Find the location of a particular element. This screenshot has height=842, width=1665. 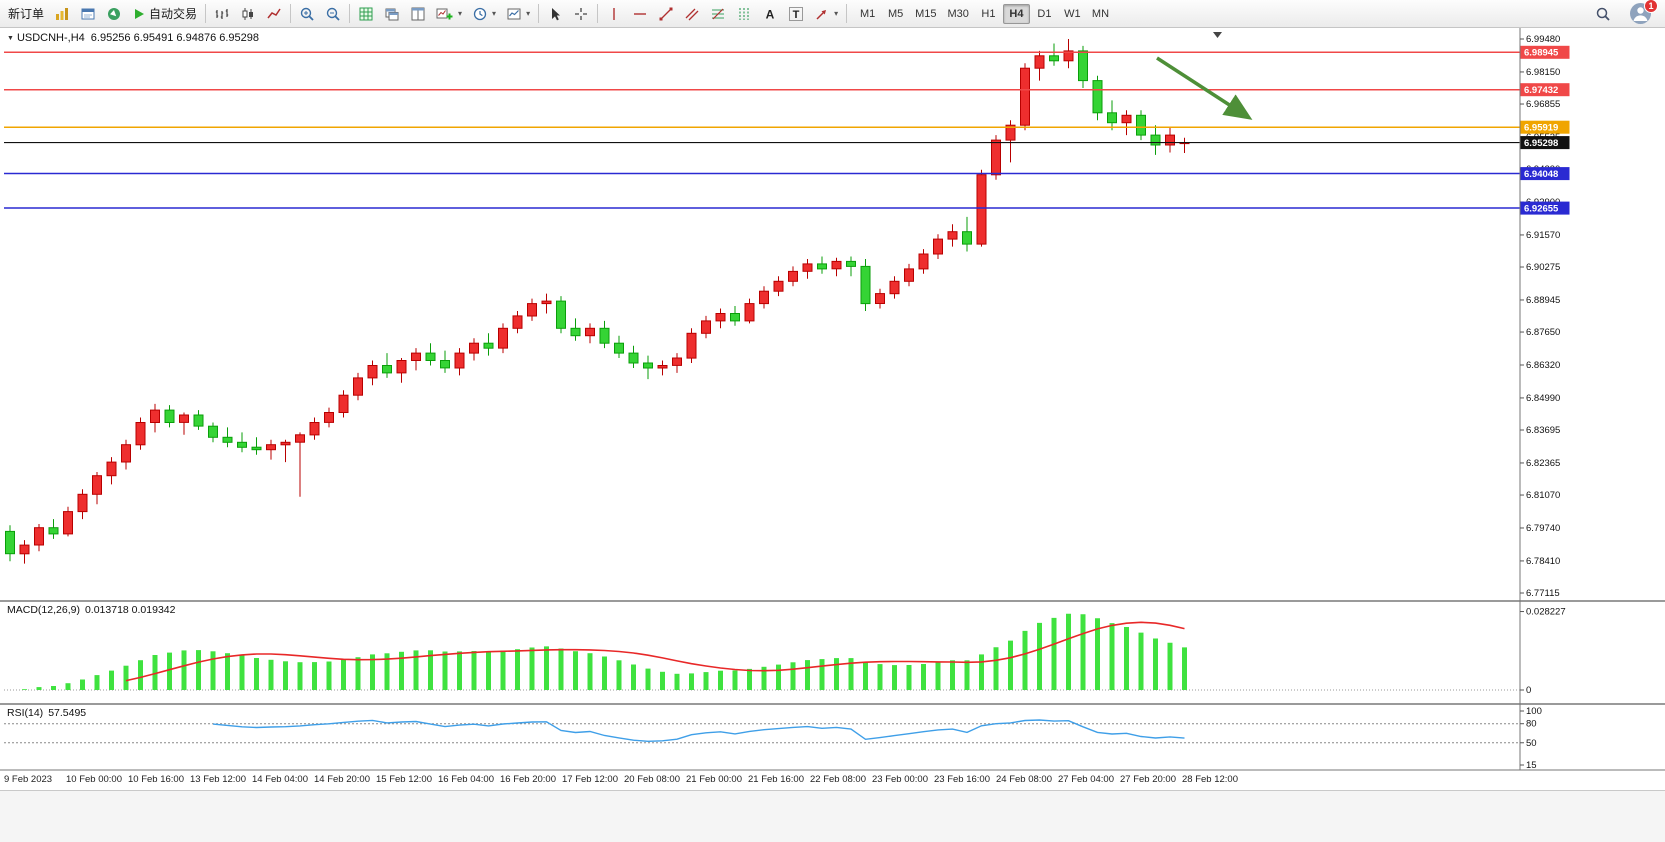

cursor-tool-button is located at coordinates (555, 14).